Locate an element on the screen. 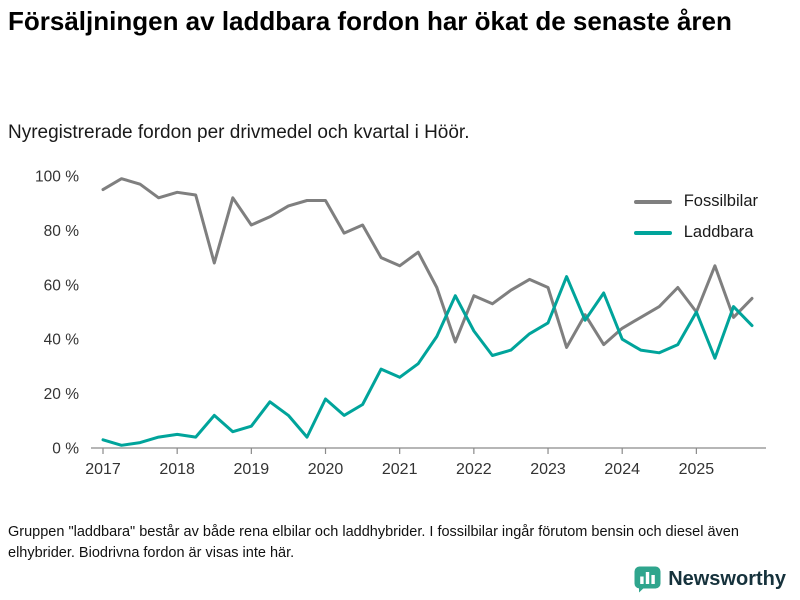 Image resolution: width=800 pixels, height=600 pixels. legend-item-fossilbilar: Fossilbilar is located at coordinates (695, 201).